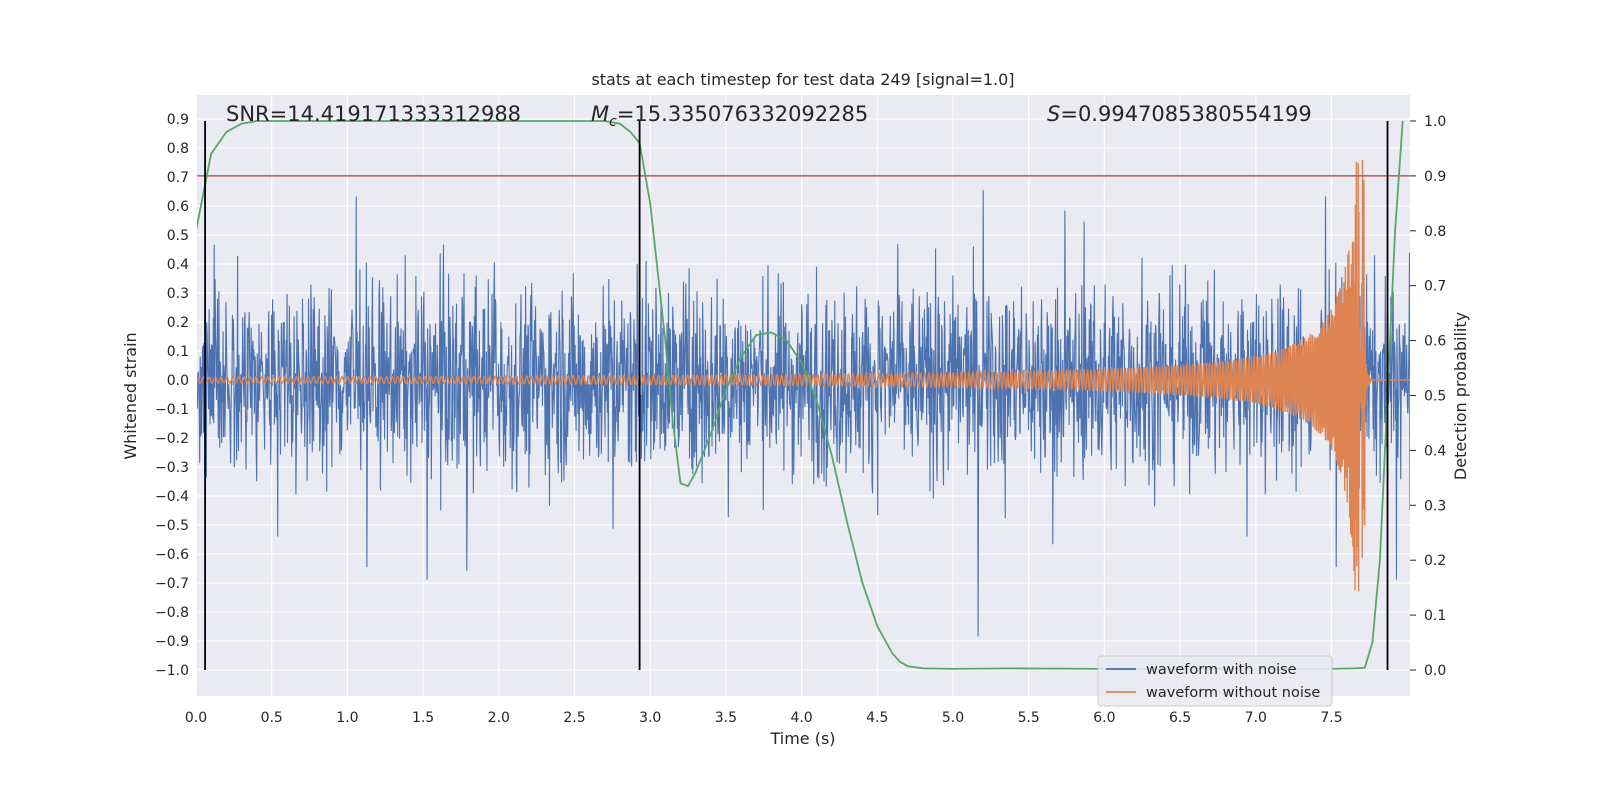 This screenshot has width=1600, height=800. I want to click on x-axis-label: Time (s), so click(802, 738).